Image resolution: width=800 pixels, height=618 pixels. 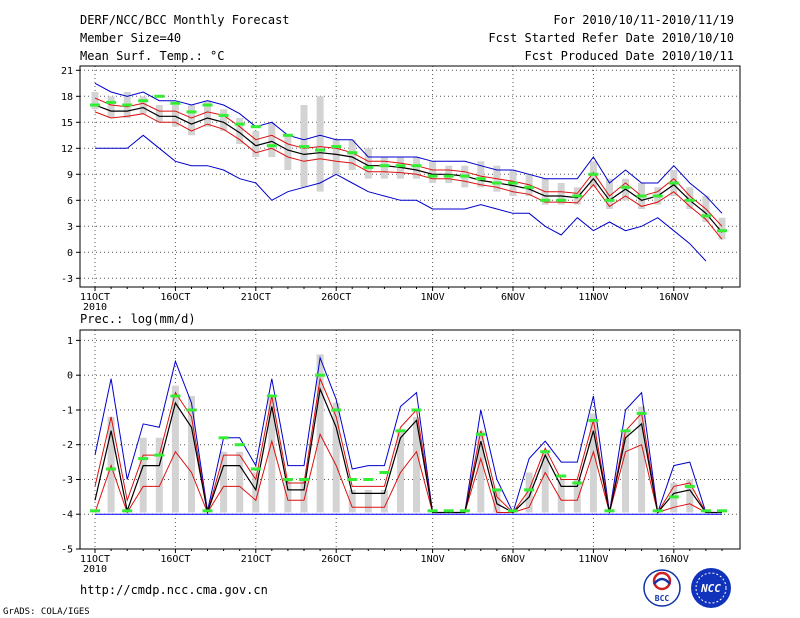 I want to click on bcc-logo-text: BCC, so click(x=662, y=598).